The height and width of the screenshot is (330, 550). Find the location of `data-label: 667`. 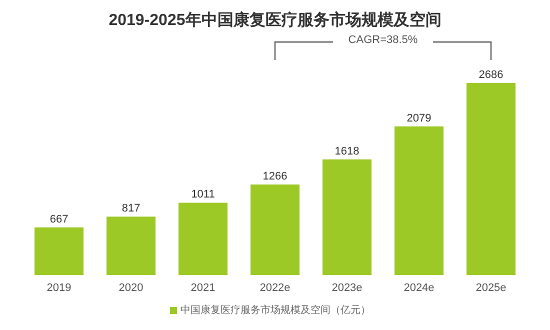

data-label: 667 is located at coordinates (59, 219).